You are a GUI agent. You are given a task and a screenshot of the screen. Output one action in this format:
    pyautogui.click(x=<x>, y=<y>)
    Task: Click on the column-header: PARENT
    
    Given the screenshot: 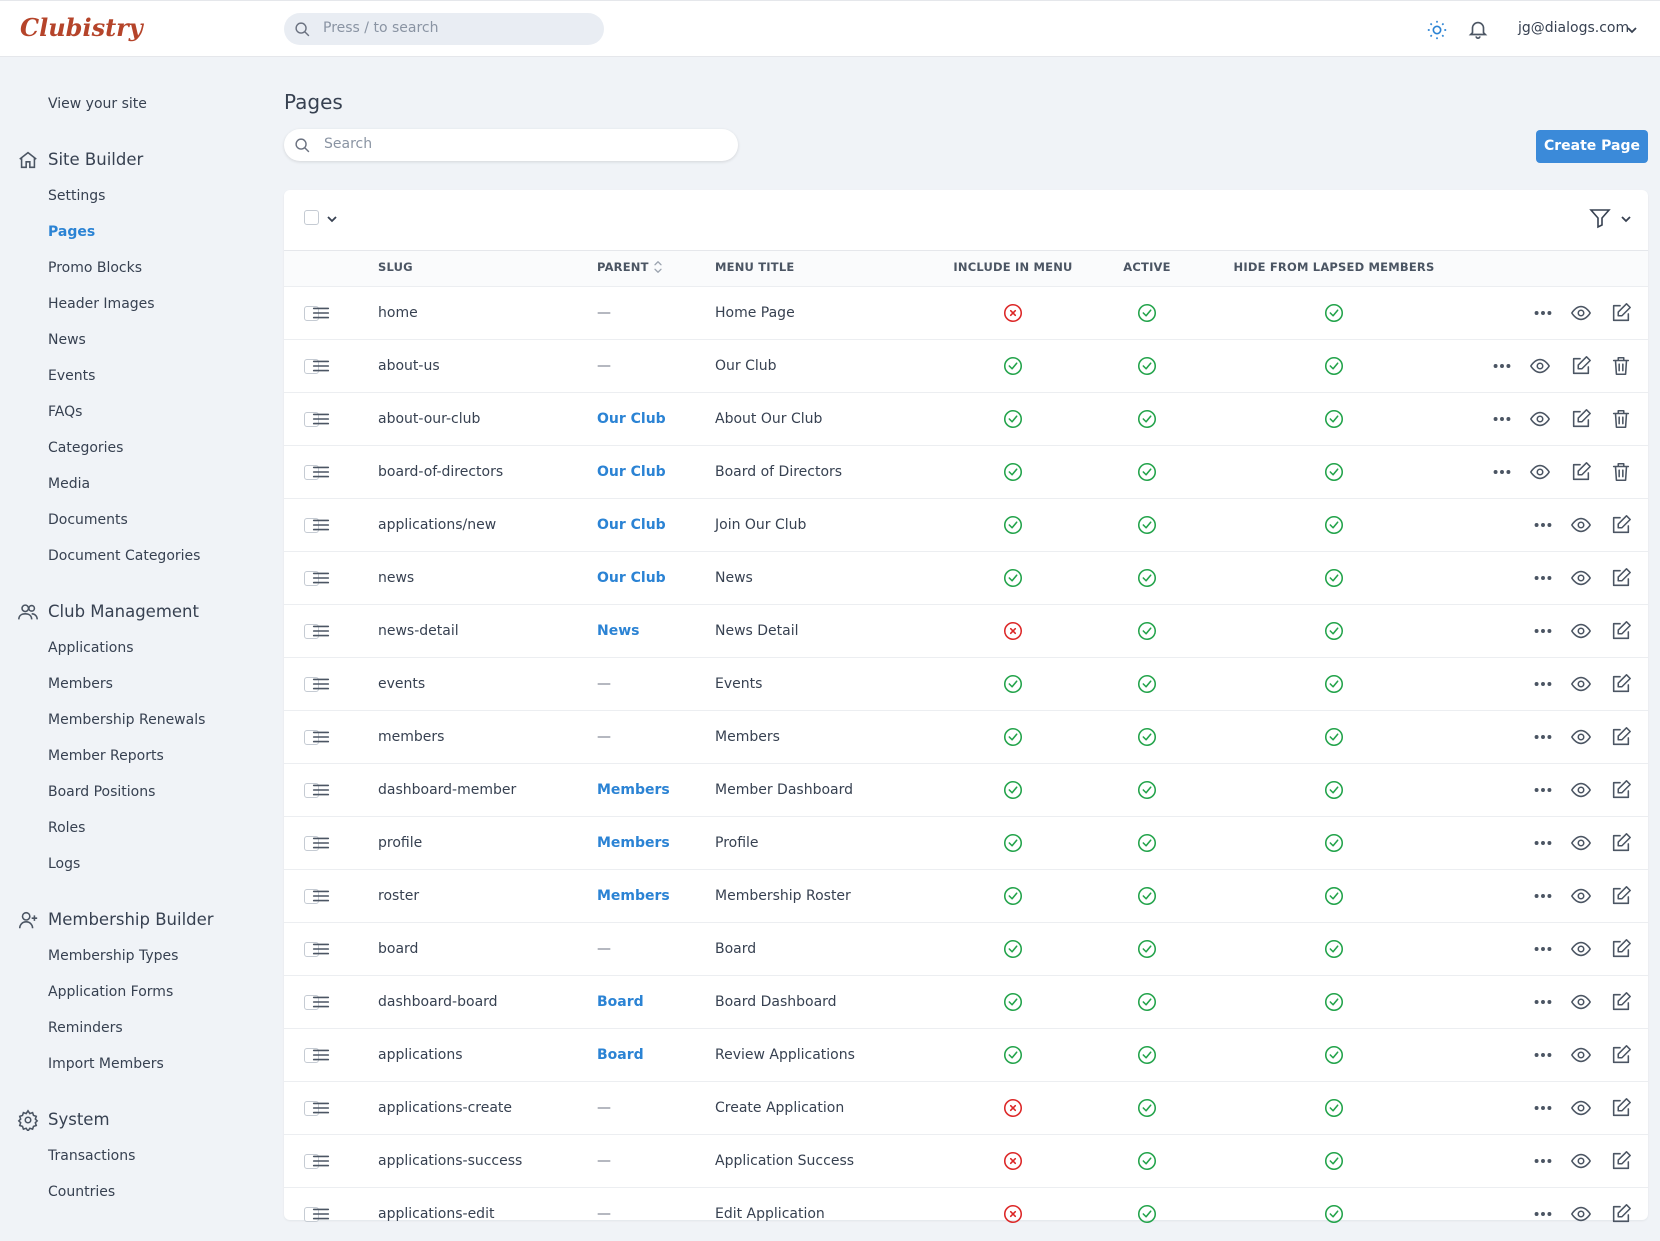 What is the action you would take?
    pyautogui.click(x=623, y=267)
    